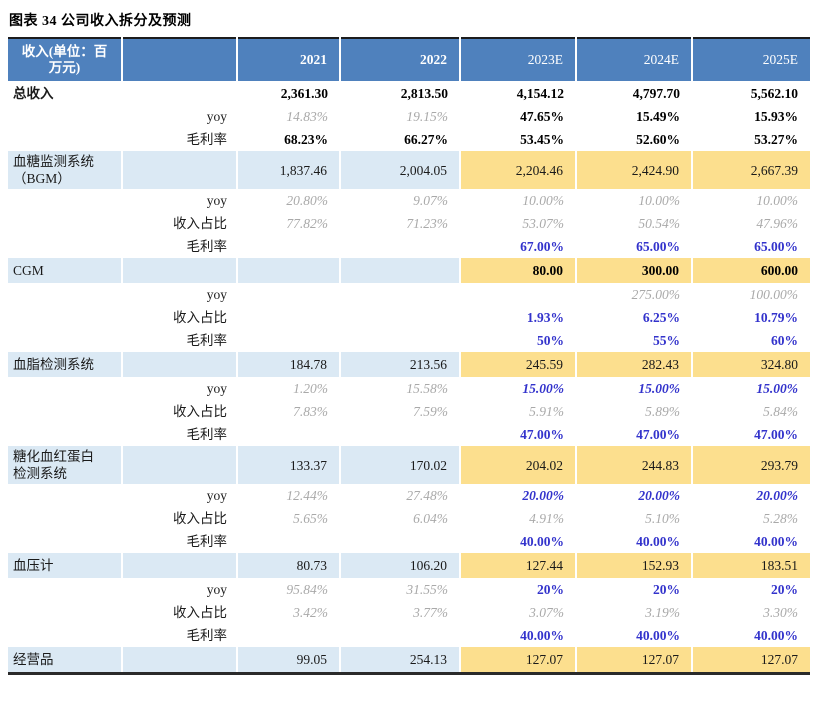  I want to click on value-cell: 53.27%, so click(776, 139).